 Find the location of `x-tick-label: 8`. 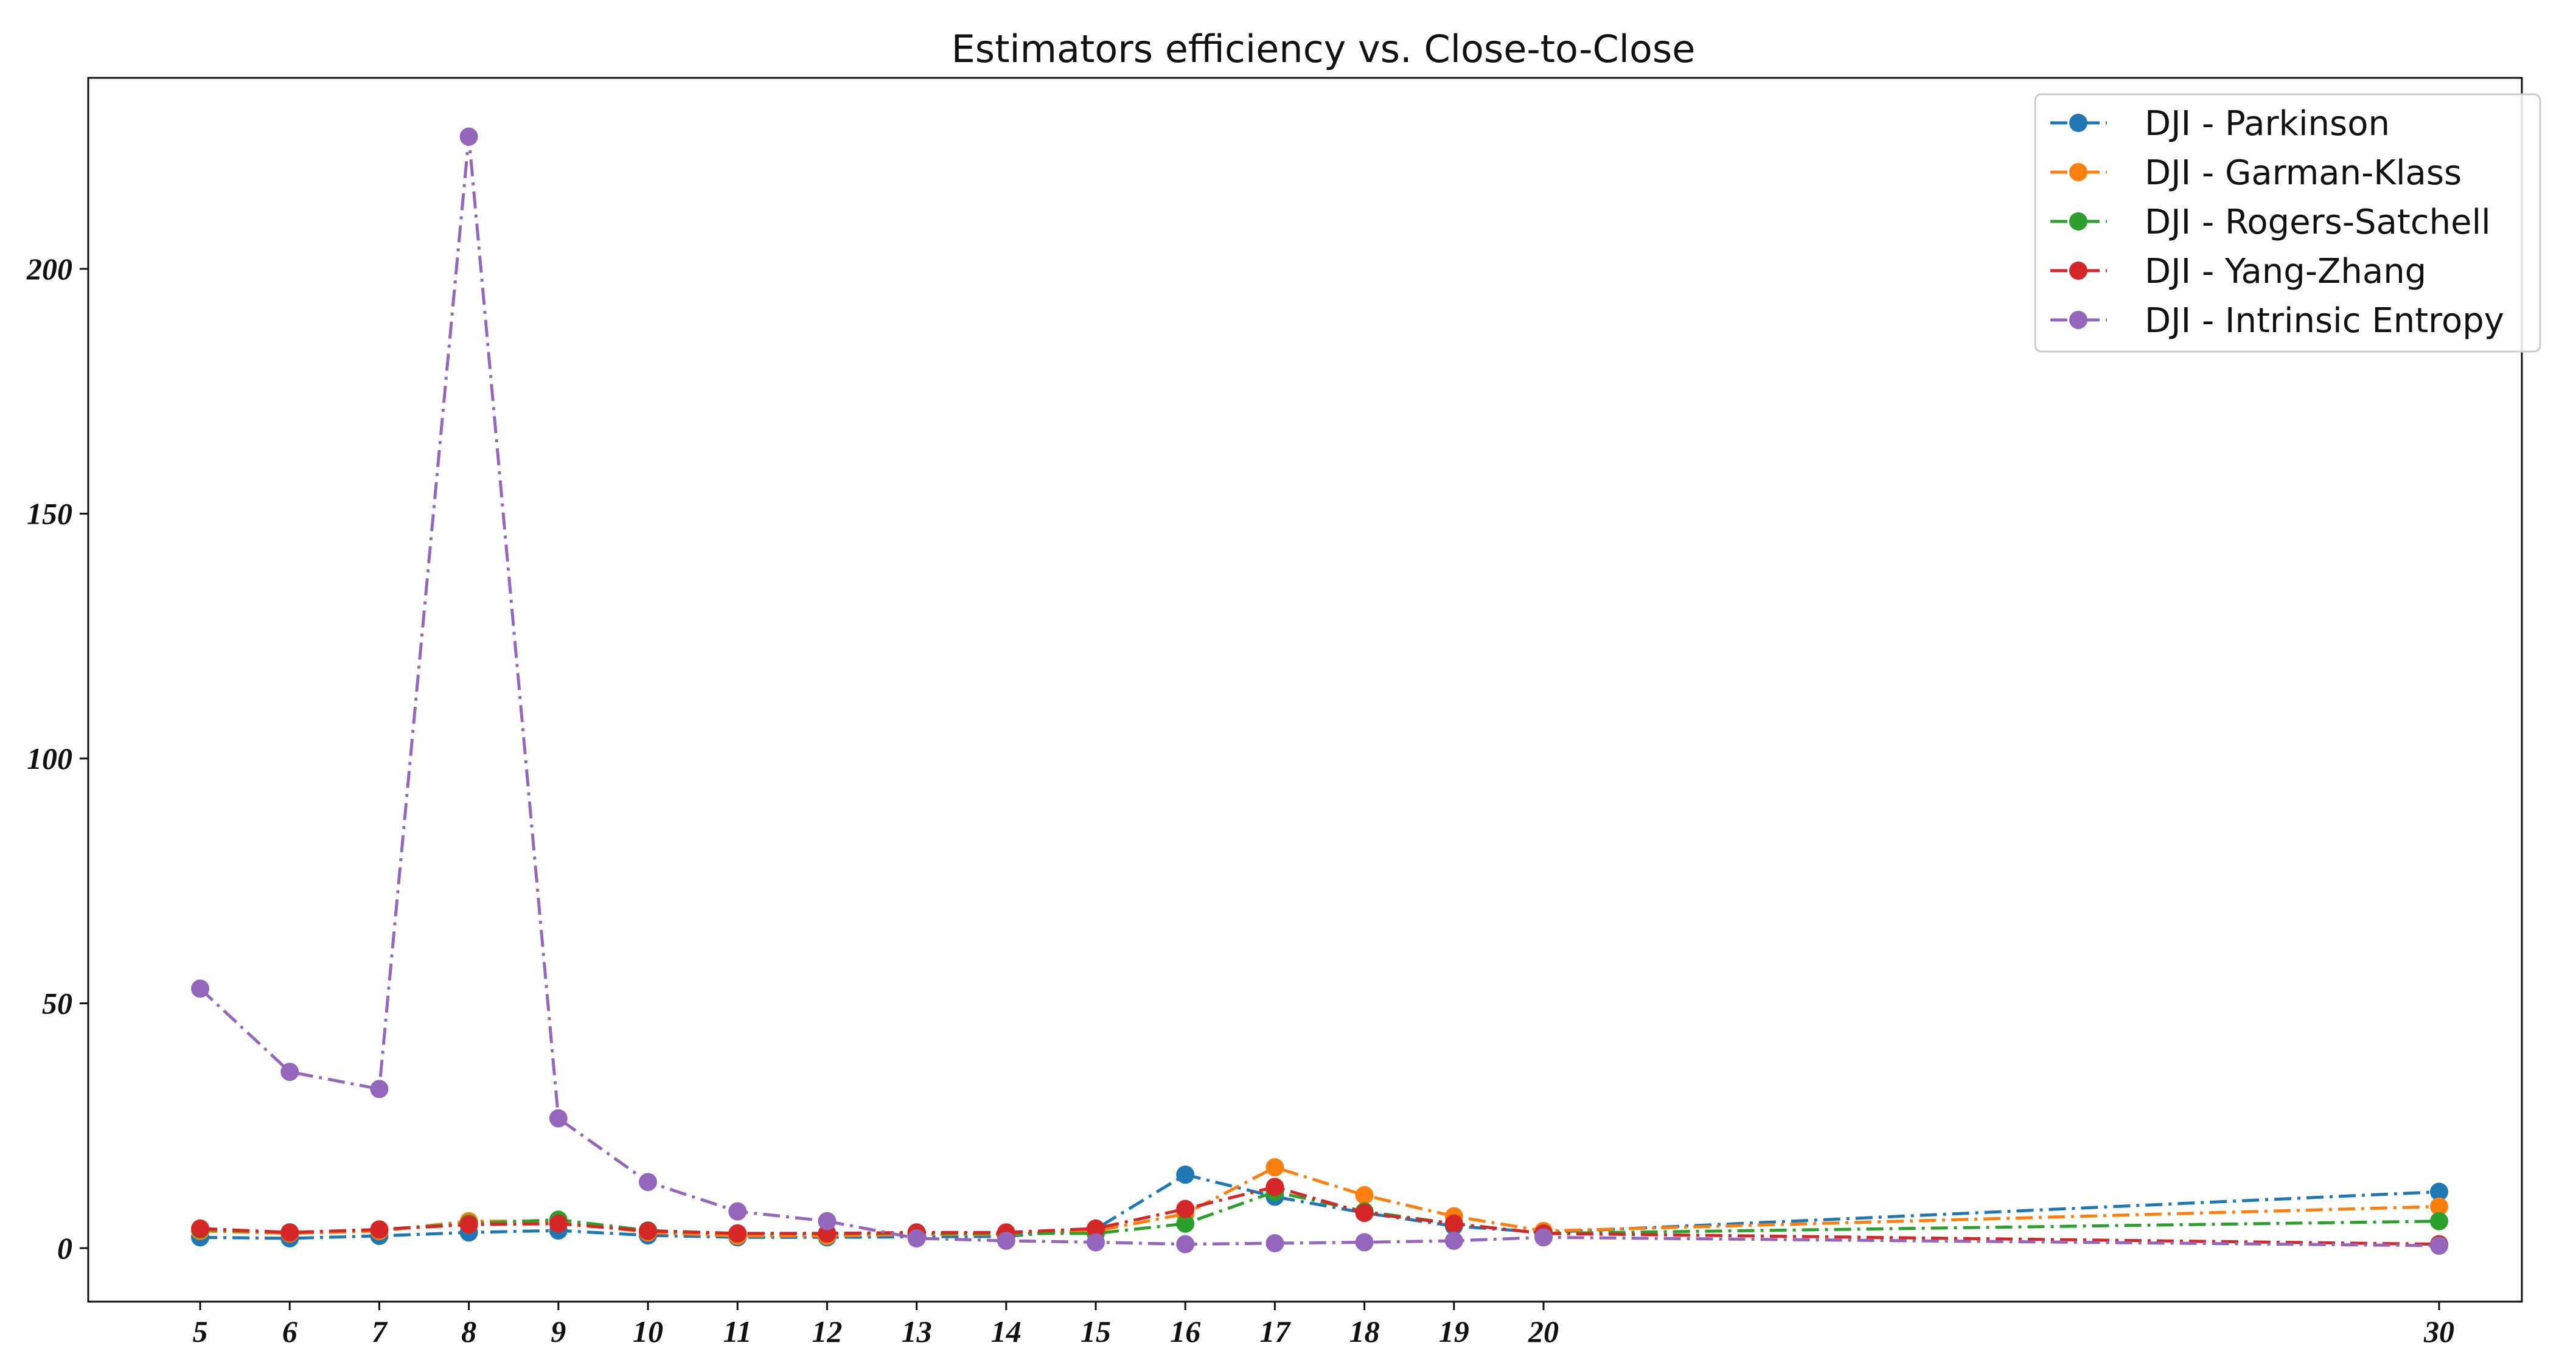

x-tick-label: 8 is located at coordinates (468, 1331).